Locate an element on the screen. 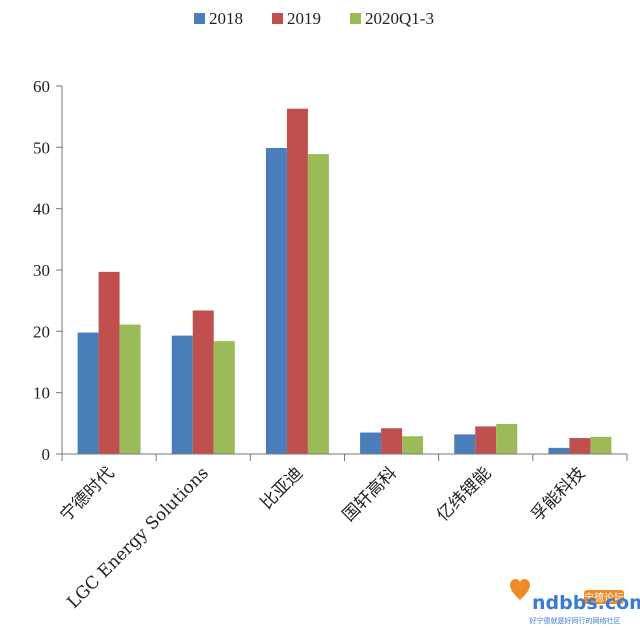 The image size is (640, 630). y-tick-label: 40 is located at coordinates (41, 209).